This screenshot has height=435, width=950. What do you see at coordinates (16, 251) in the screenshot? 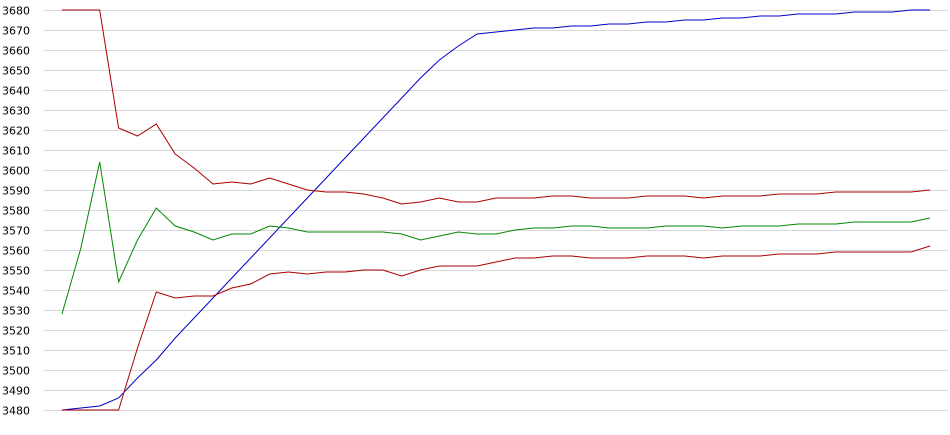
I see `y-tick-label: 3560` at bounding box center [16, 251].